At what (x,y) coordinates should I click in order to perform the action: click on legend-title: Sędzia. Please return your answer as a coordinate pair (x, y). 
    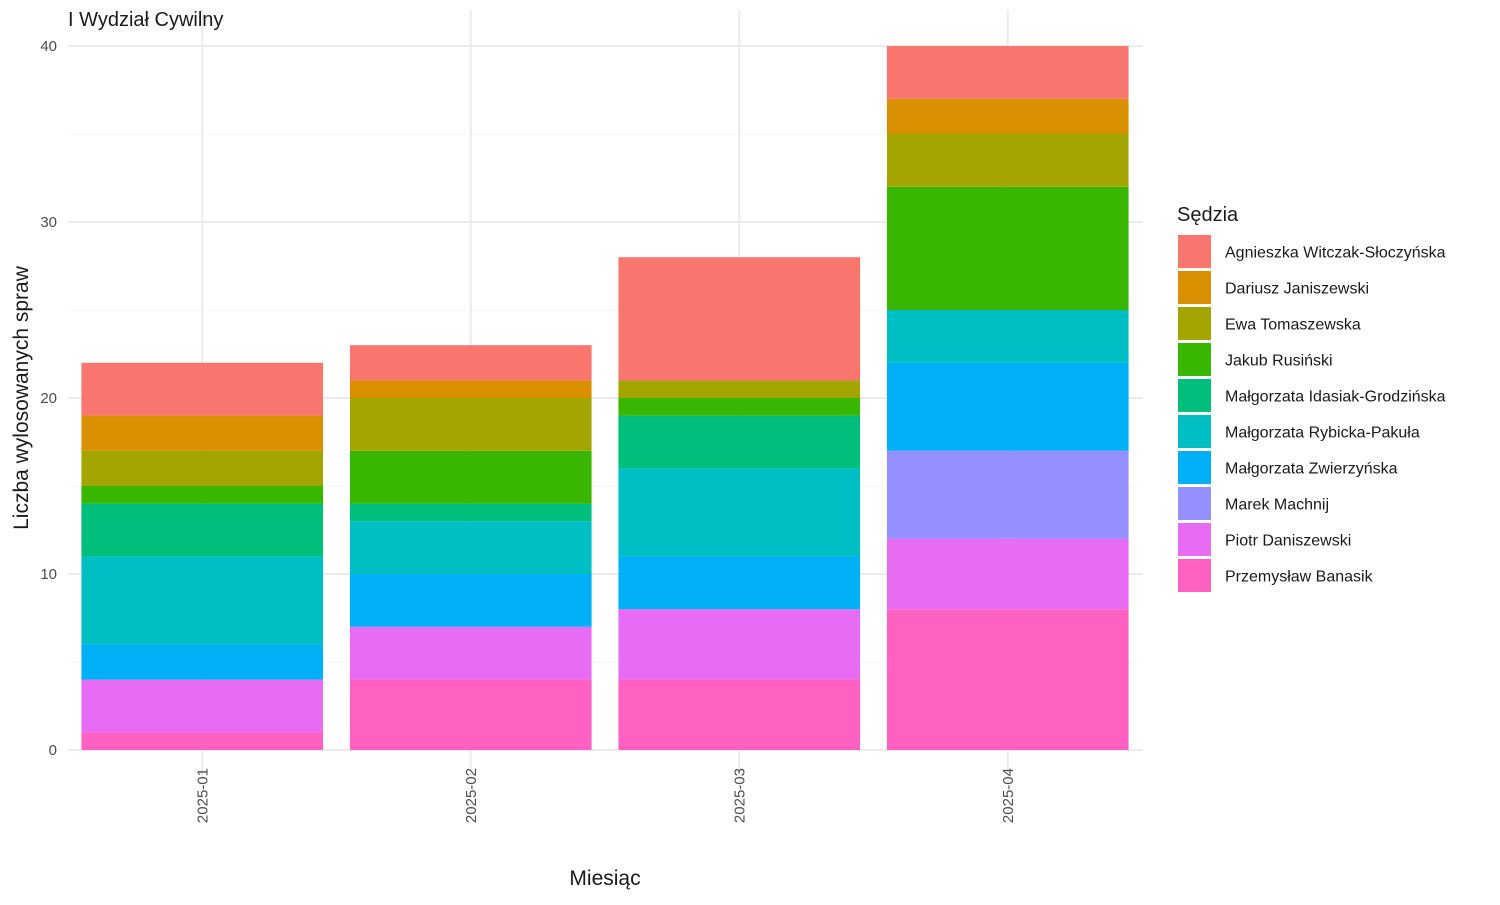
    Looking at the image, I should click on (1208, 215).